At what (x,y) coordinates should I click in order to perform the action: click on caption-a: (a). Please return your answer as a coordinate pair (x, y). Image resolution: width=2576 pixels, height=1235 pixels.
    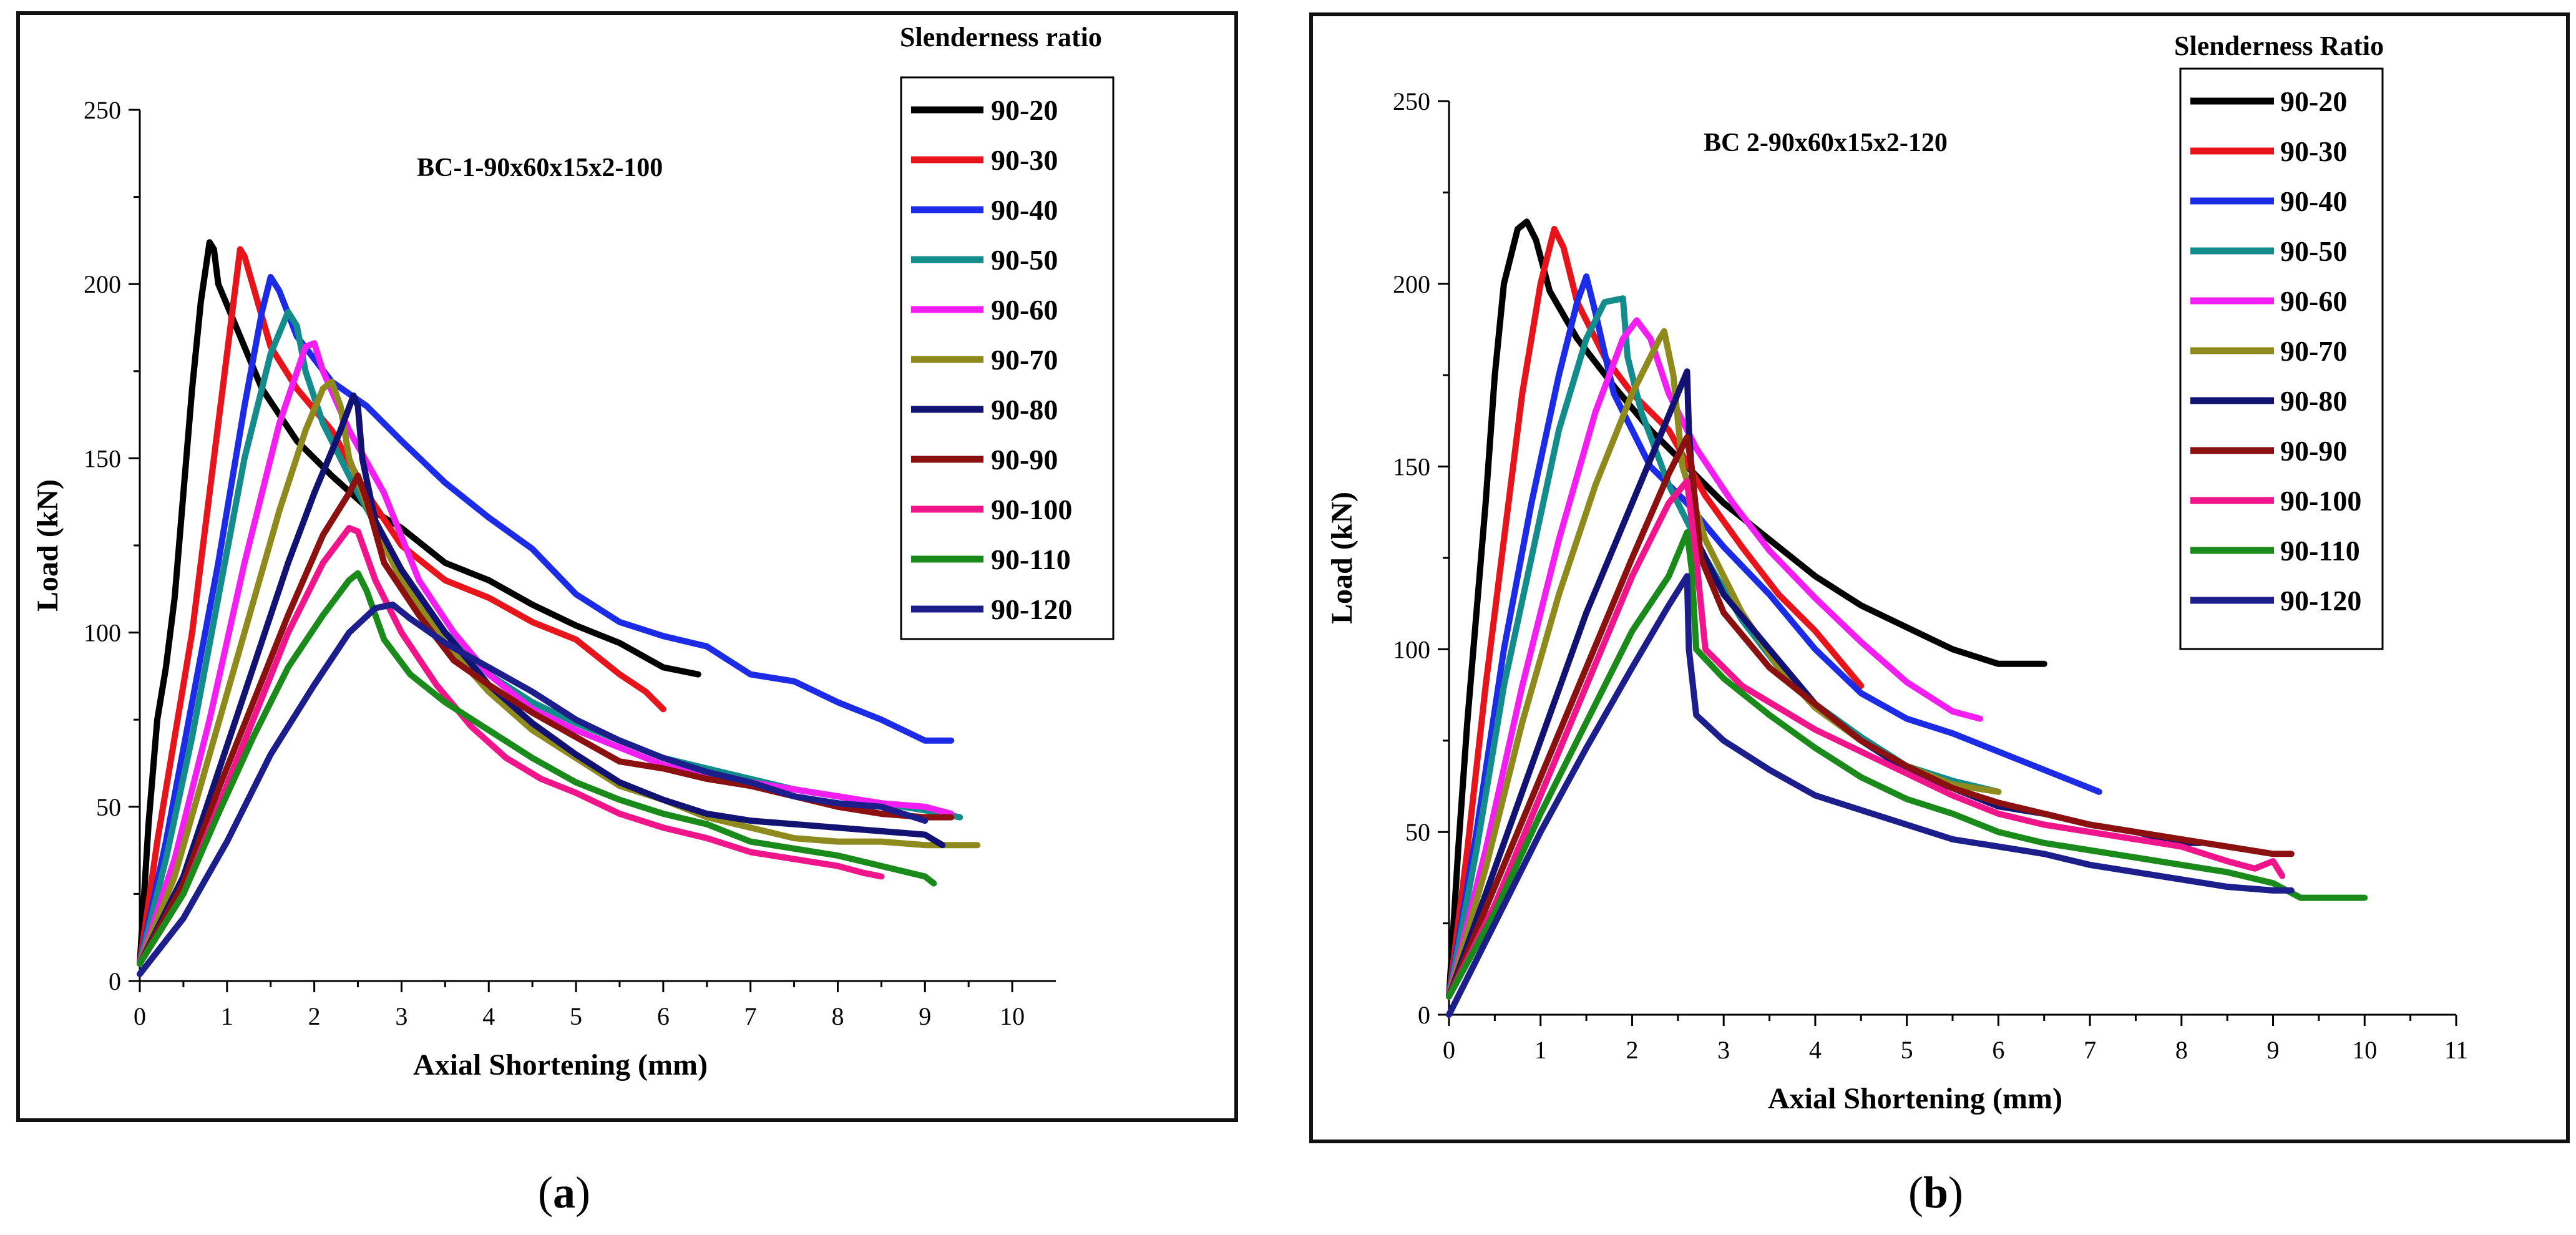
    Looking at the image, I should click on (564, 1193).